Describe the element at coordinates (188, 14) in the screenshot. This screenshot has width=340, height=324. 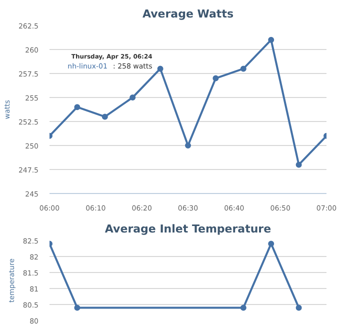
I see `chart-title: Average Watts` at that location.